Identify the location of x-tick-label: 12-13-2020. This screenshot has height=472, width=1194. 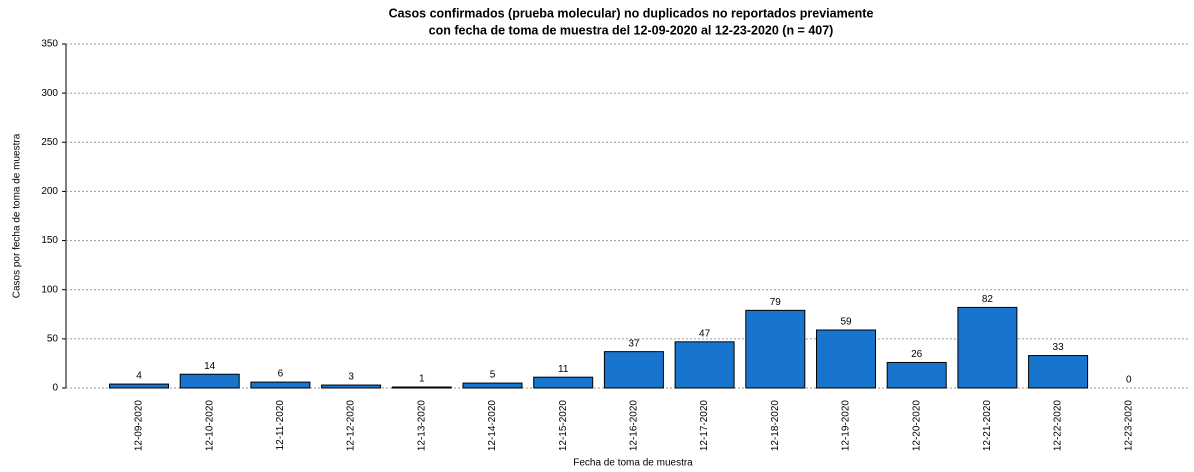
(421, 426).